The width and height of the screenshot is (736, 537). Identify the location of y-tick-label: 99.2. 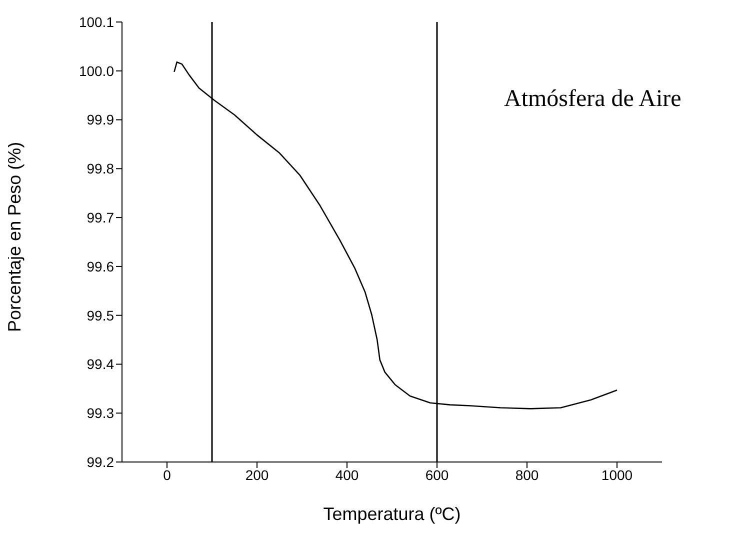
(100, 462).